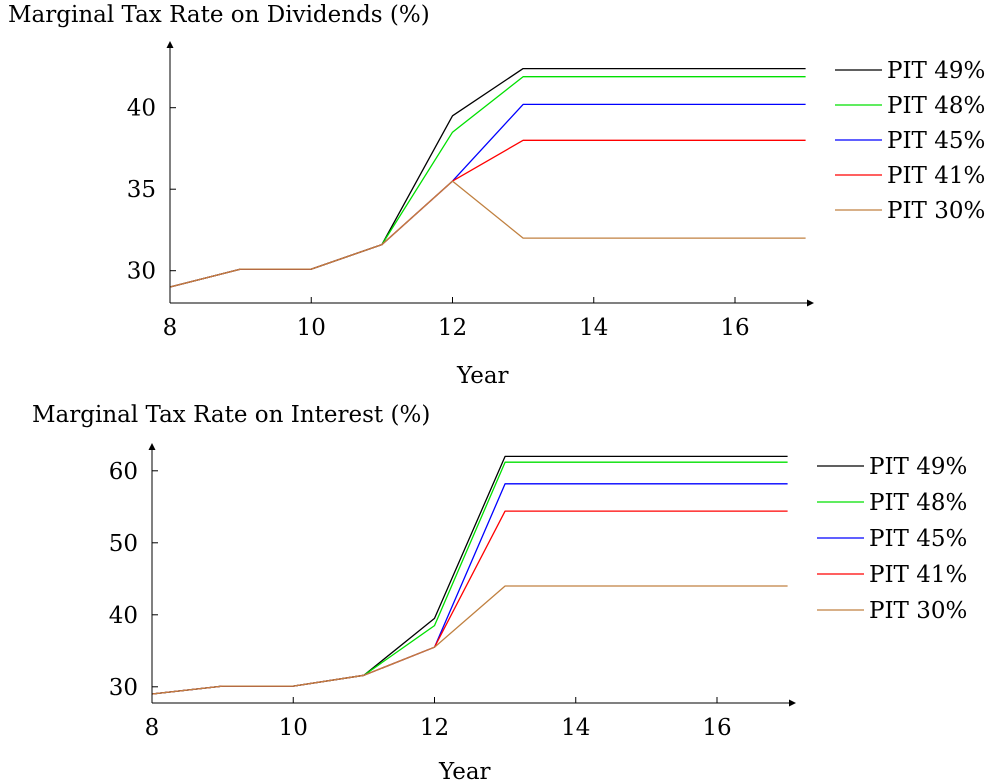 This screenshot has height=784, width=995. I want to click on y-tick-label-1: 35, so click(141, 190).